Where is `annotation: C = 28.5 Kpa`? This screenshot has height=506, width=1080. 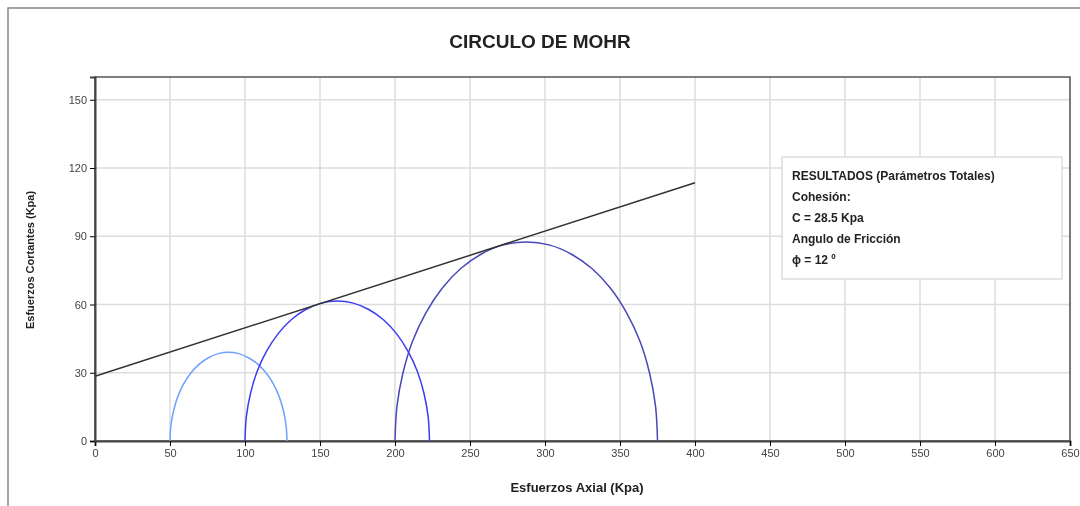
annotation: C = 28.5 Kpa is located at coordinates (828, 218).